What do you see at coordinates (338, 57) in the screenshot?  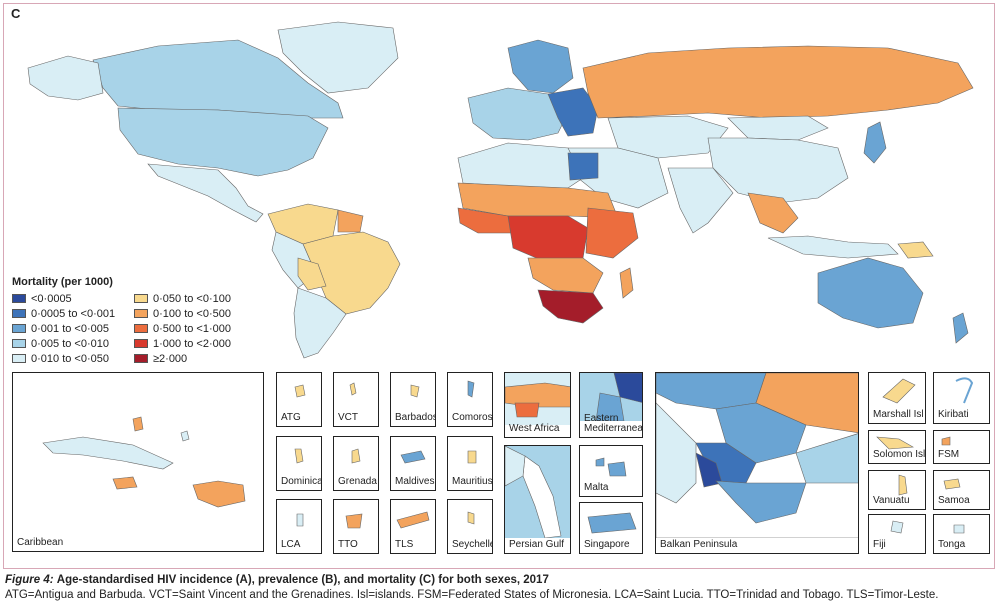 I see `region-greenland` at bounding box center [338, 57].